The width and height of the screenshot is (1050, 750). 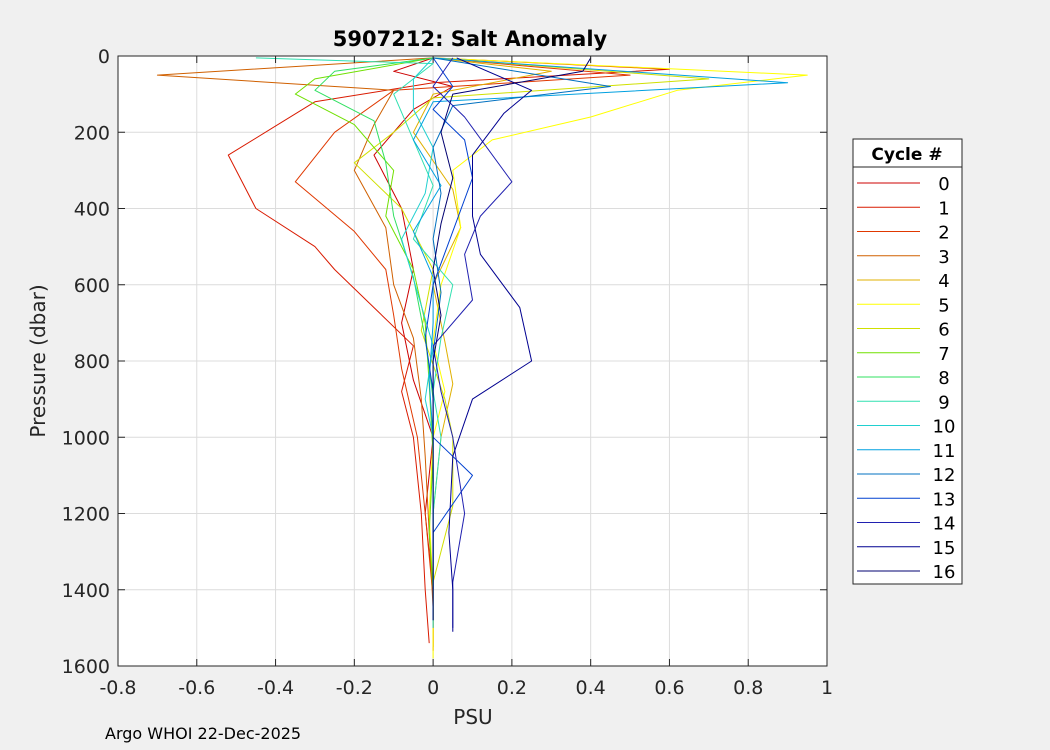 I want to click on legend-item-cycle-13: 13, so click(x=906, y=499).